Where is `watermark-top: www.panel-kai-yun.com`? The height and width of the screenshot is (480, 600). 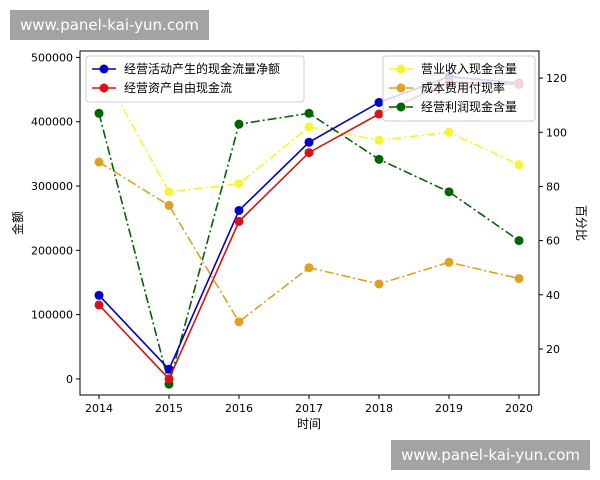
watermark-top: www.panel-kai-yun.com is located at coordinates (109, 25).